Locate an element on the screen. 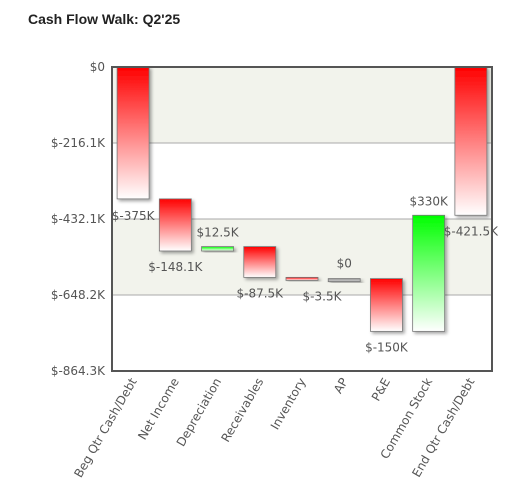 The height and width of the screenshot is (502, 529). x-tick-label: Receivables is located at coordinates (242, 410).